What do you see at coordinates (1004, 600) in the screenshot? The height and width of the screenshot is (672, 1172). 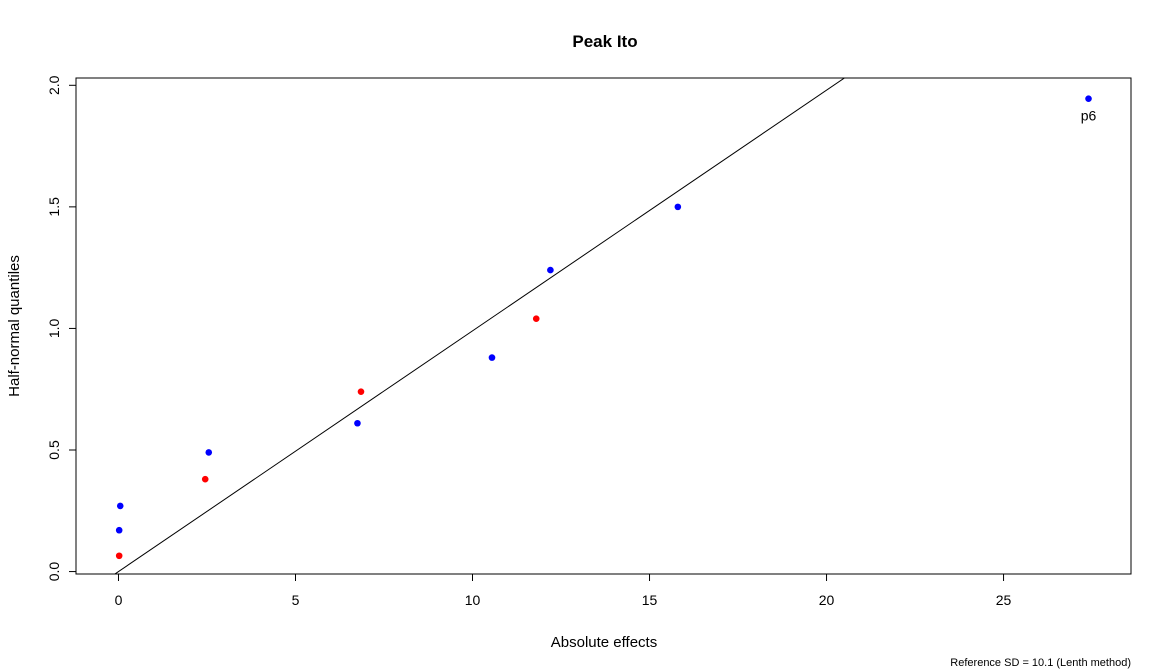 I see `x-tick-label: 25` at bounding box center [1004, 600].